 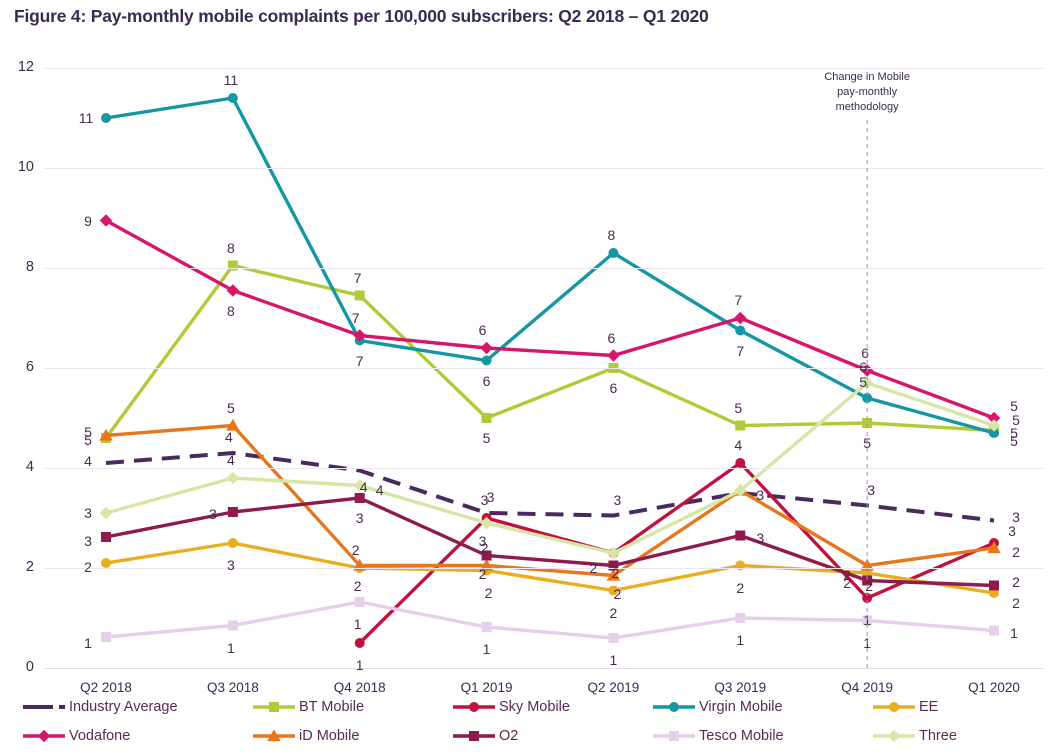 What do you see at coordinates (613, 687) in the screenshot?
I see `x-tick-label: Q2 2019` at bounding box center [613, 687].